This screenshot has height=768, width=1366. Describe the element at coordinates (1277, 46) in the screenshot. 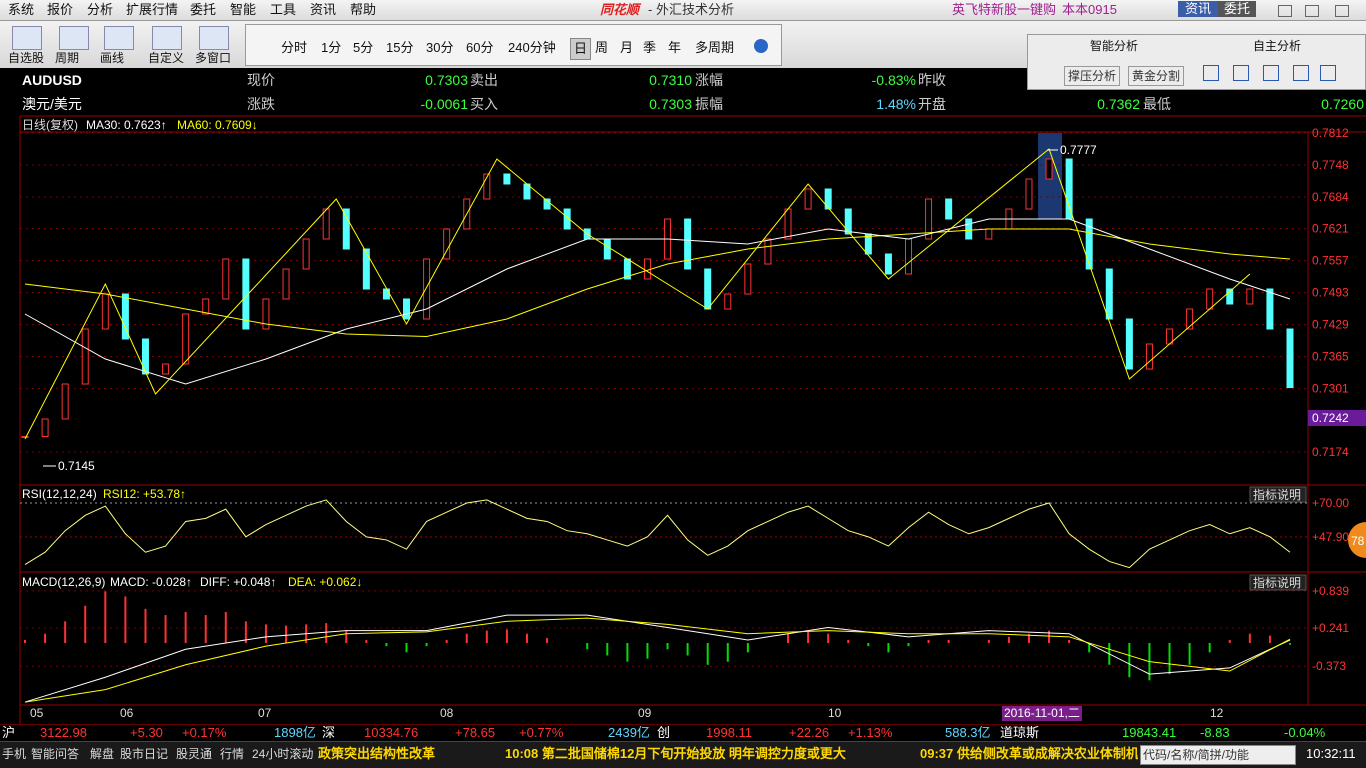

I see `tab: 自主分析` at that location.